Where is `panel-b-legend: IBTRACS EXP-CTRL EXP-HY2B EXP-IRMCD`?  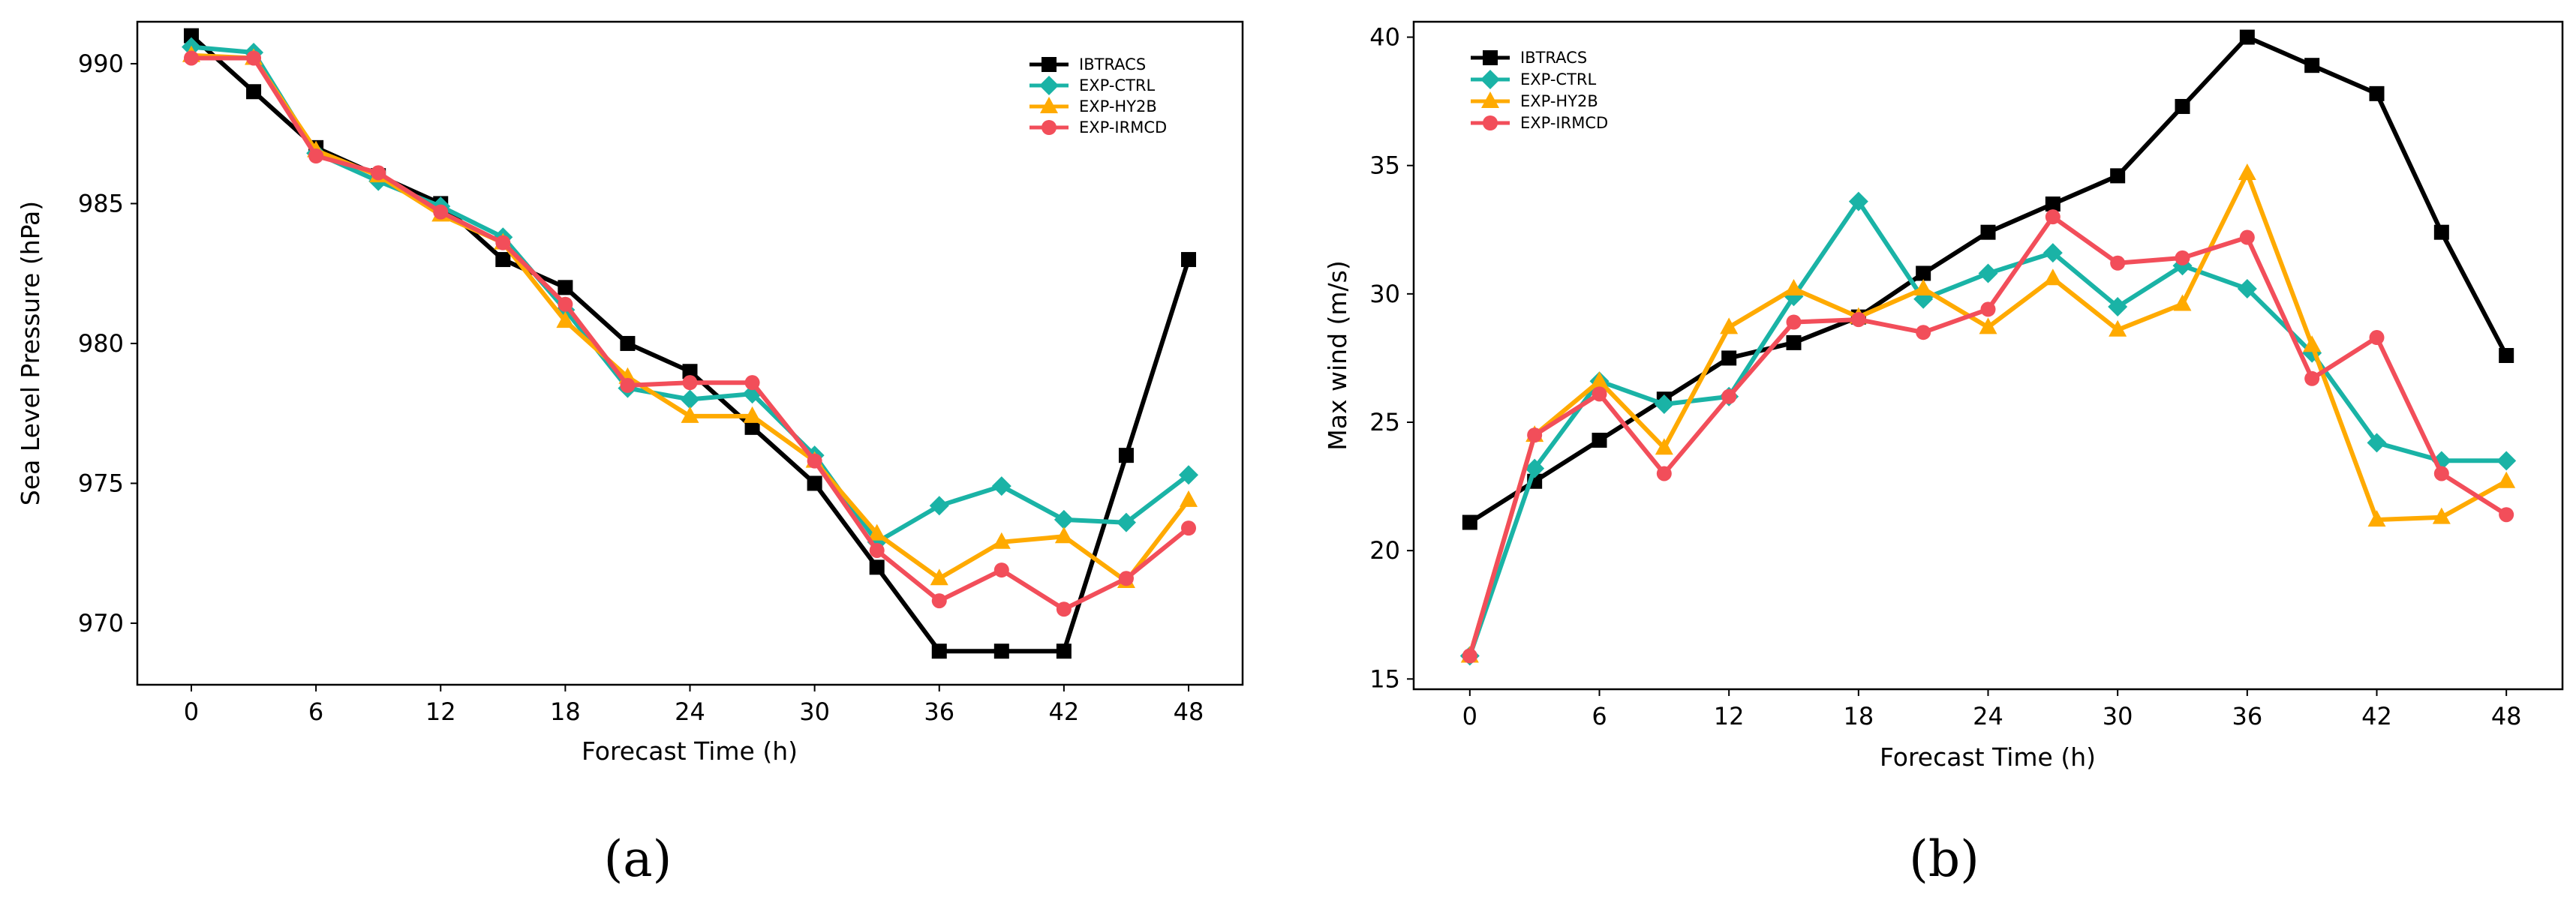 panel-b-legend: IBTRACS EXP-CTRL EXP-HY2B EXP-IRMCD is located at coordinates (1539, 90).